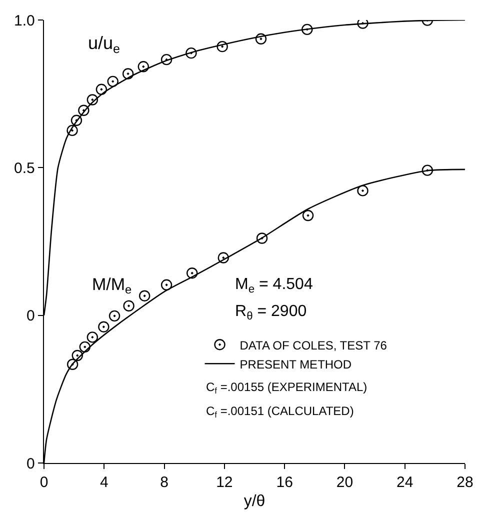  What do you see at coordinates (104, 44) in the screenshot?
I see `annotation: u/u$_{e}$` at bounding box center [104, 44].